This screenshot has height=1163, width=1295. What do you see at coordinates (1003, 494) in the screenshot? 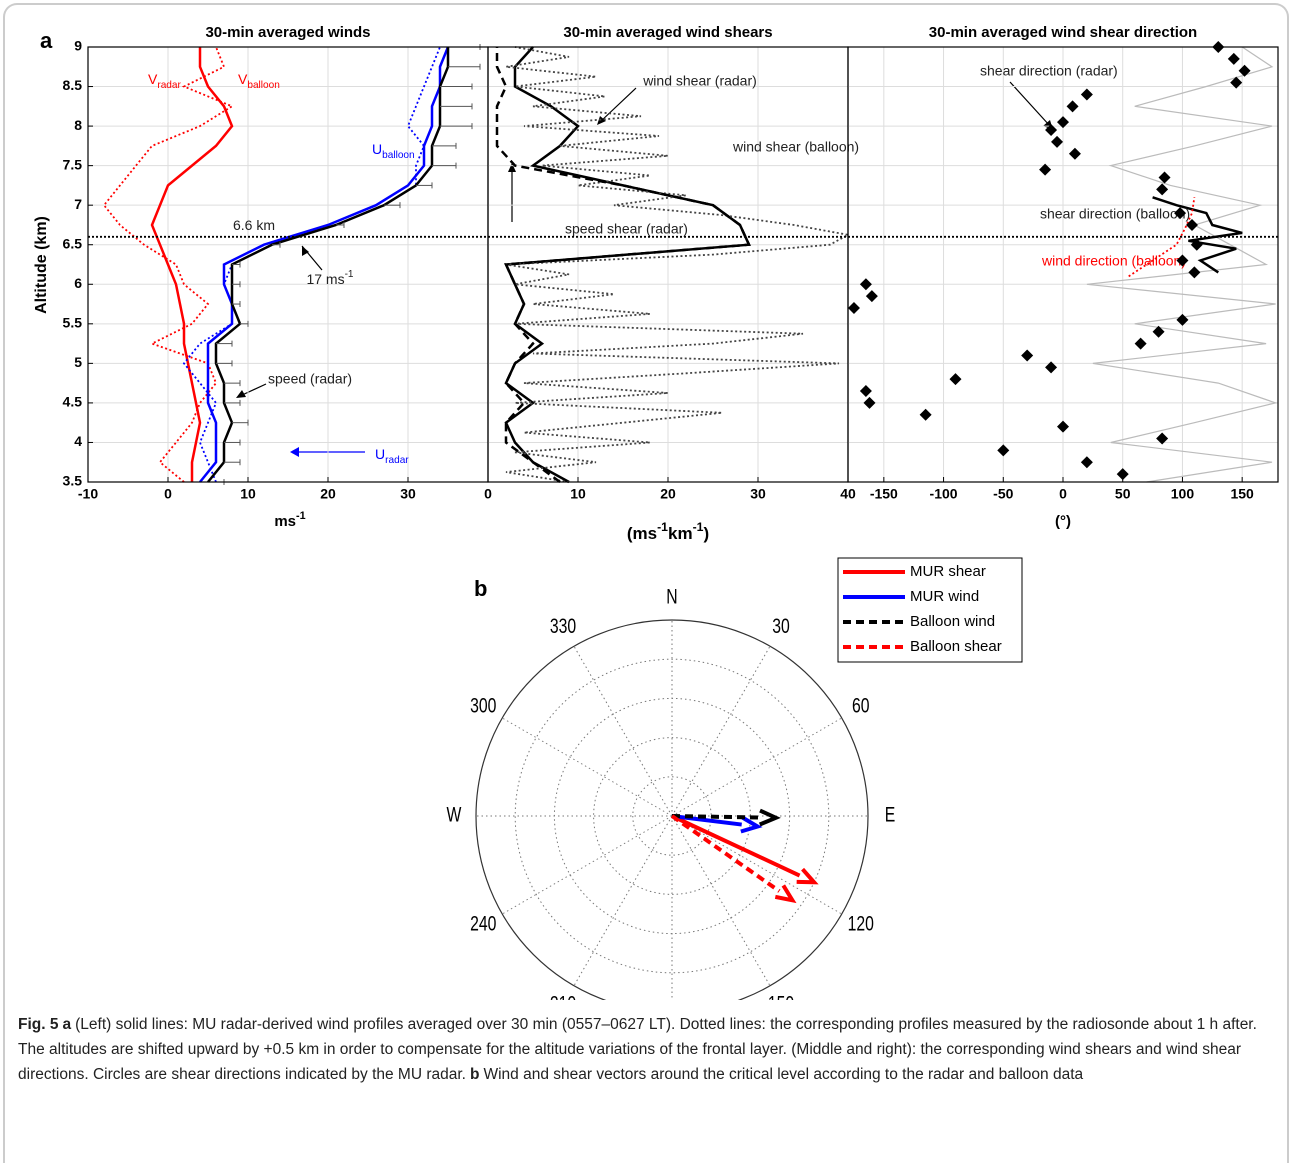
I see `x-tick-label: -50` at bounding box center [1003, 494].